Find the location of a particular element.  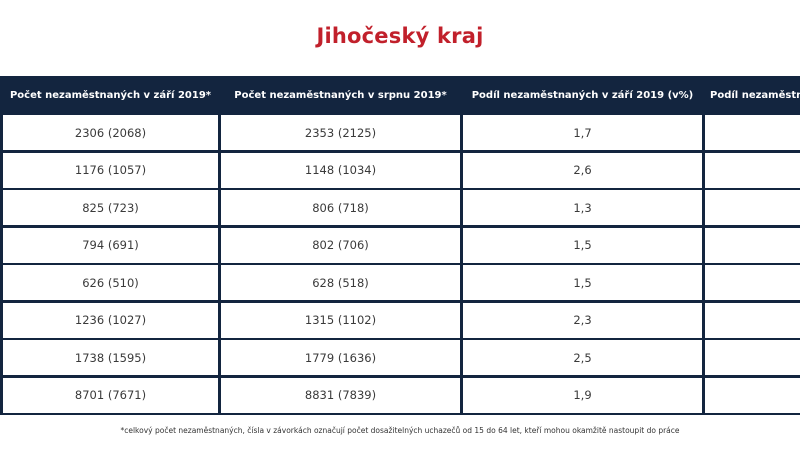

column-header-aug-count: Počet nezaměstnaných v srpnu 2019* is located at coordinates (340, 95).